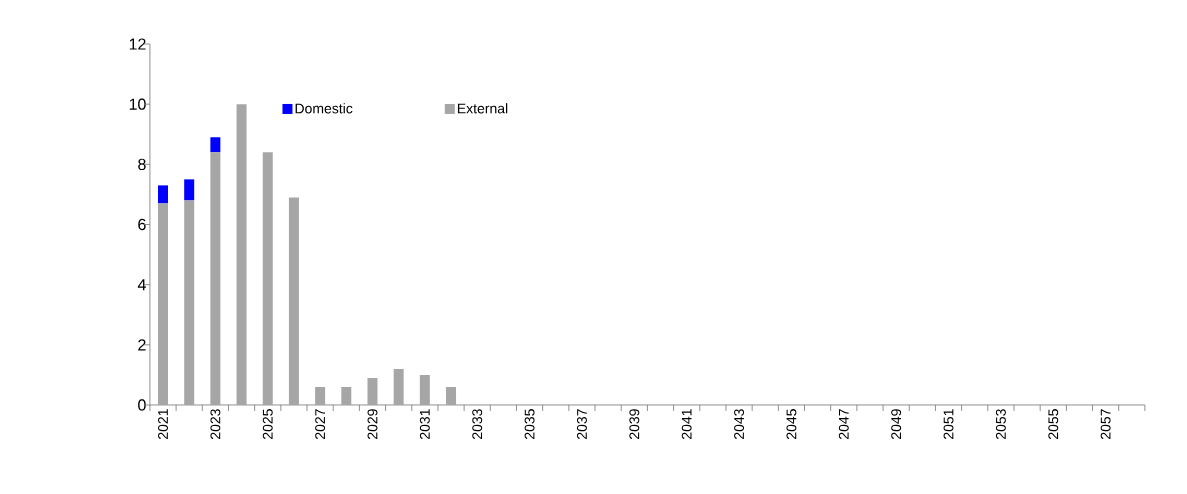  I want to click on x-tick-label: 2021, so click(163, 424).